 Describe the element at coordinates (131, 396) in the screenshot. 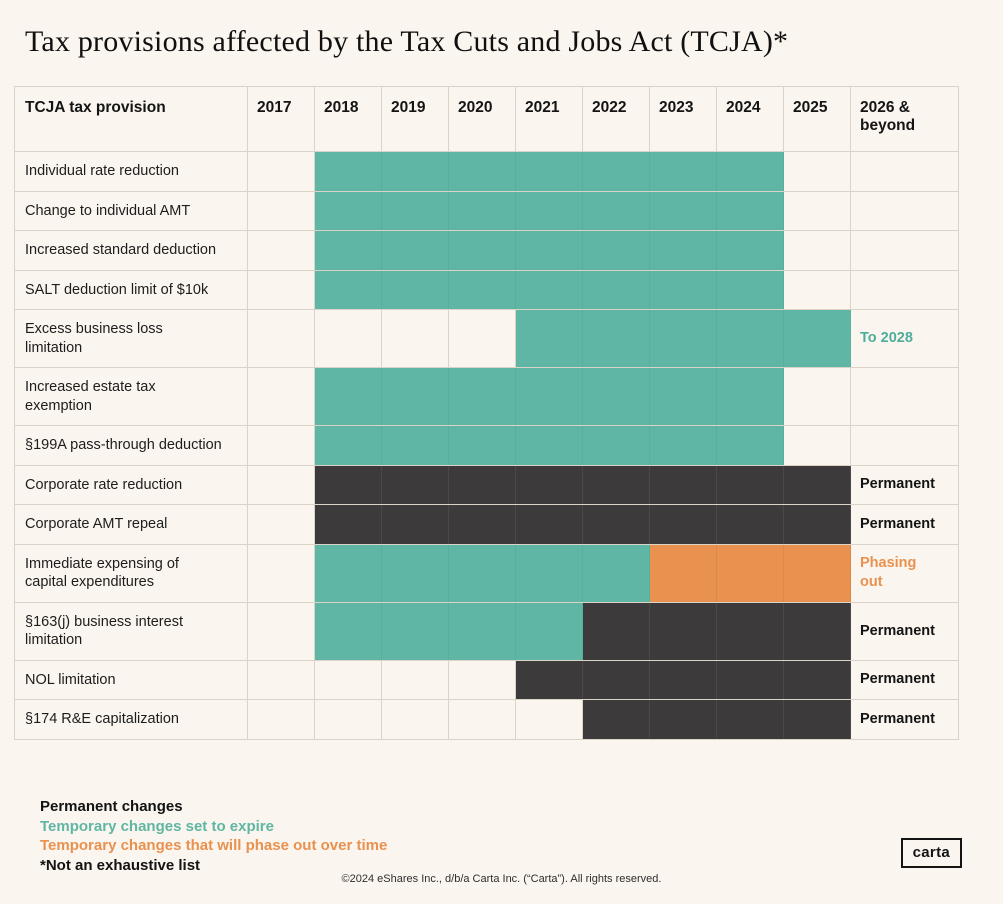

I see `provision-label: Increased estate tax exemption` at that location.